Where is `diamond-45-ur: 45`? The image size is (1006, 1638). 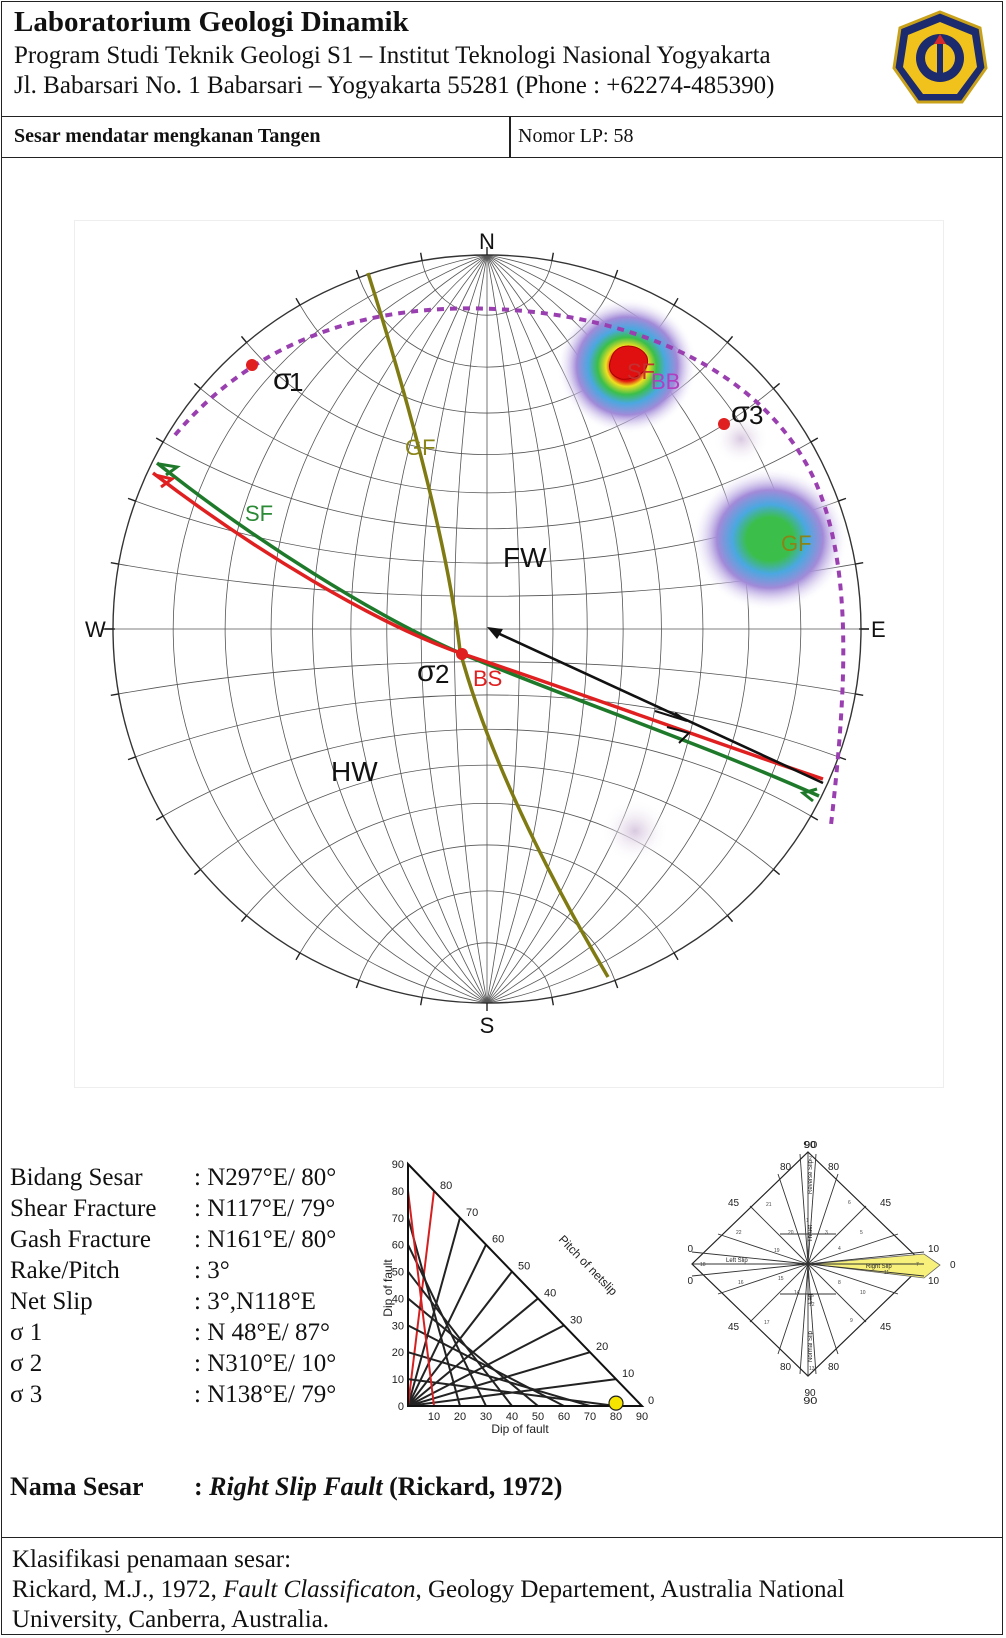
diamond-45-ur: 45 is located at coordinates (886, 1203).